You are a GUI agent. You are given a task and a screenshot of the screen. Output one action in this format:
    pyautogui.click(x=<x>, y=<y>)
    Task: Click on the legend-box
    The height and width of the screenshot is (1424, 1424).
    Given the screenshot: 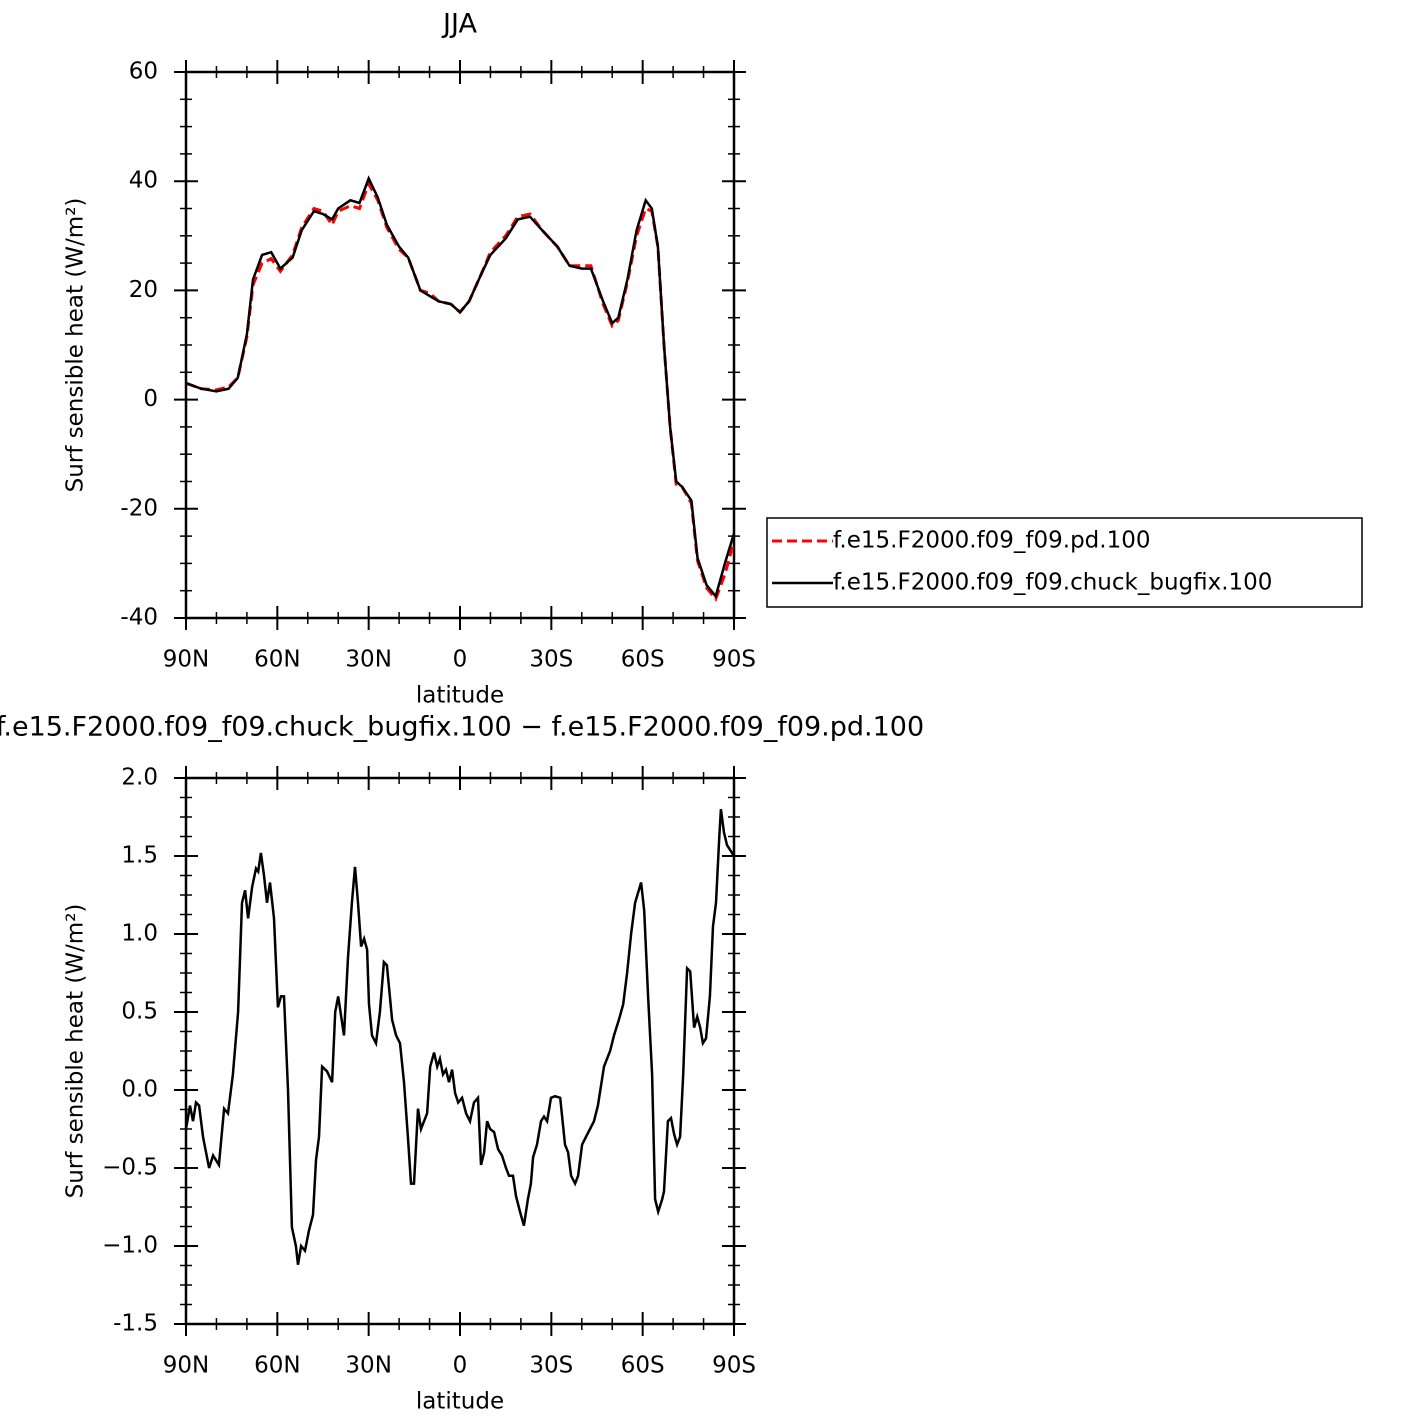 What is the action you would take?
    pyautogui.click(x=1064, y=562)
    